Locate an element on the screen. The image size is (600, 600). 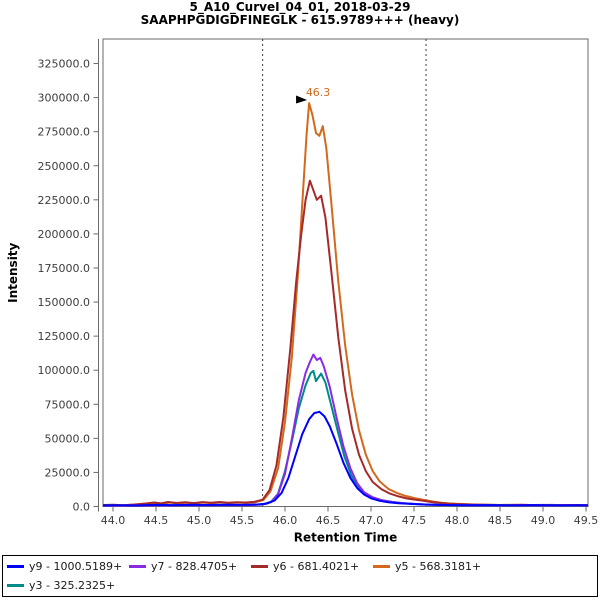
legend-swatch-y6 is located at coordinates (259, 566).